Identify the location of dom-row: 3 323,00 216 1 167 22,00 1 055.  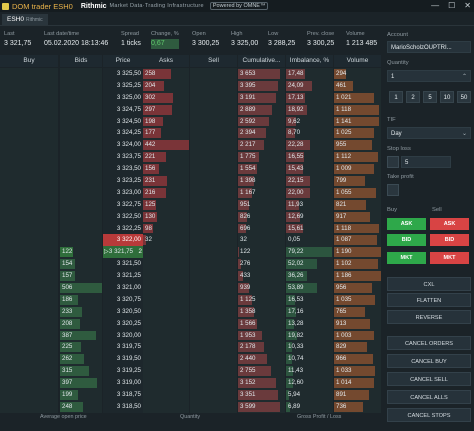
(191, 192).